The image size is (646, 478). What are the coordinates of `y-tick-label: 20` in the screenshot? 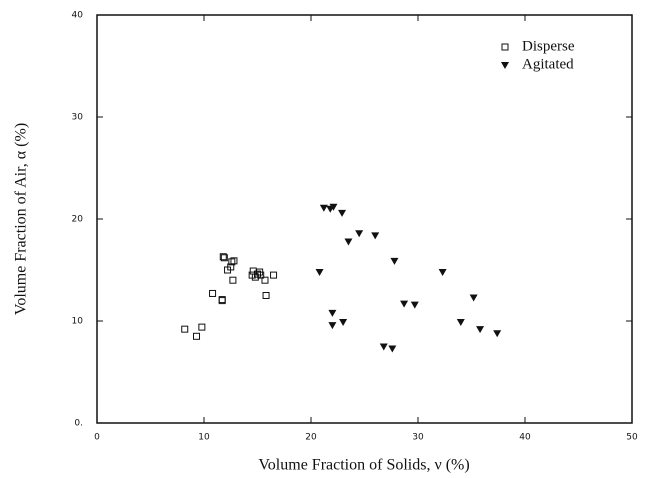 It's located at (78, 220).